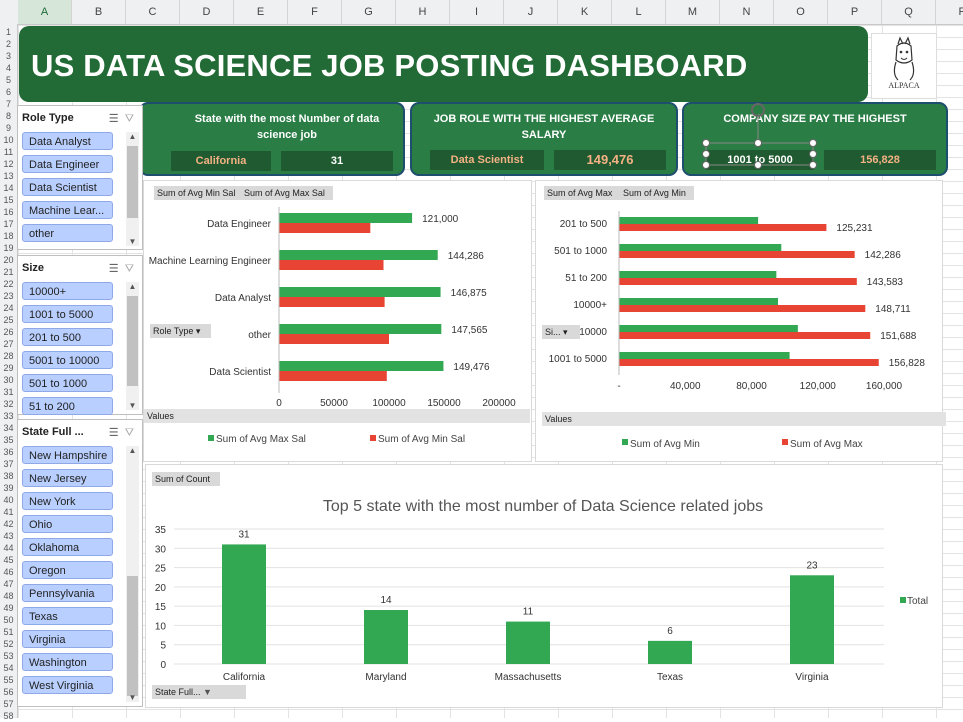  I want to click on row-header-17: 17, so click(8, 224).